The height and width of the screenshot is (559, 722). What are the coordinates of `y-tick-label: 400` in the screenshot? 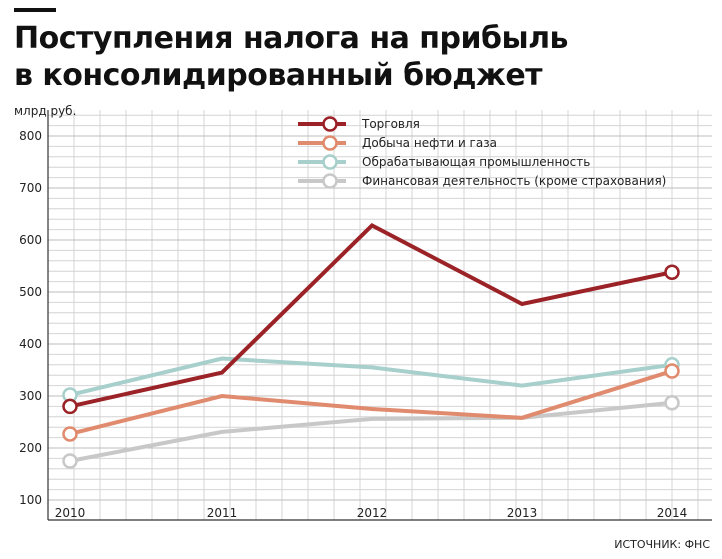 It's located at (30, 344).